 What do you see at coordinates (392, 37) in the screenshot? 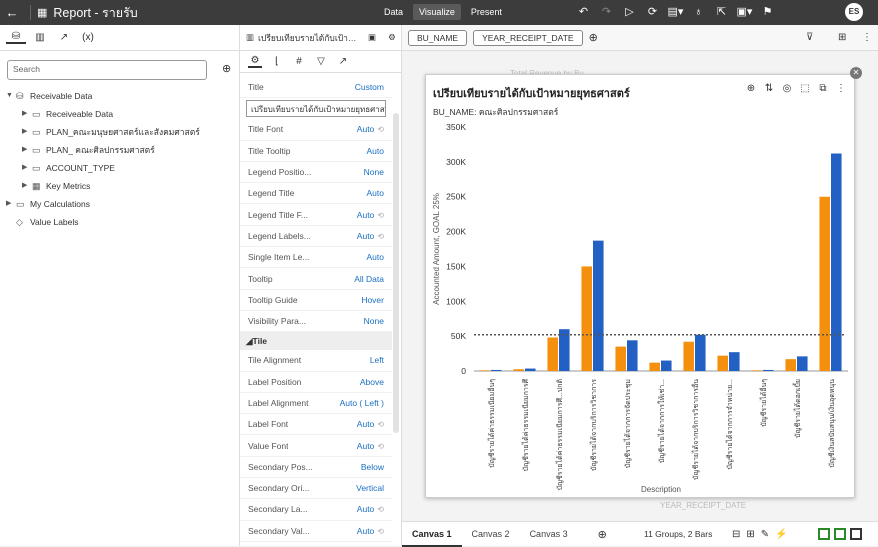
I see `properties-icon: ⚙` at bounding box center [392, 37].